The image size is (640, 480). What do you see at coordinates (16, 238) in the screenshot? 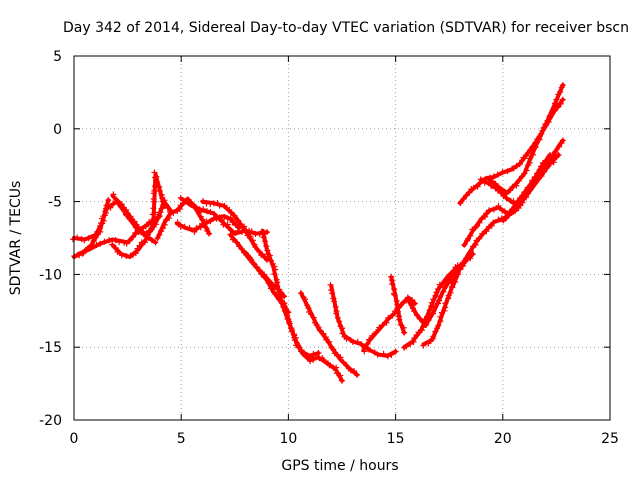
I see `y-axis-title: SDTVAR / TECUs` at bounding box center [16, 238].